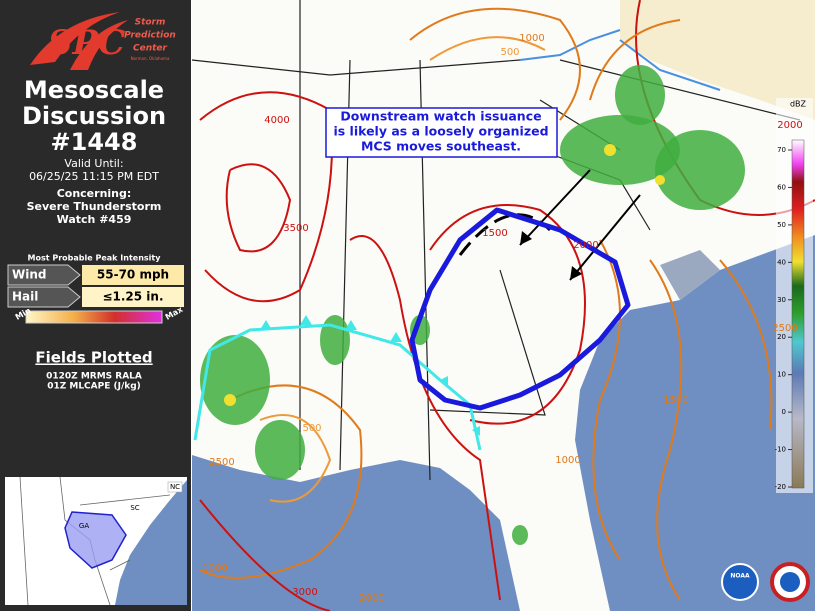  I want to click on fields-title: Fields Plotted, so click(93, 358).